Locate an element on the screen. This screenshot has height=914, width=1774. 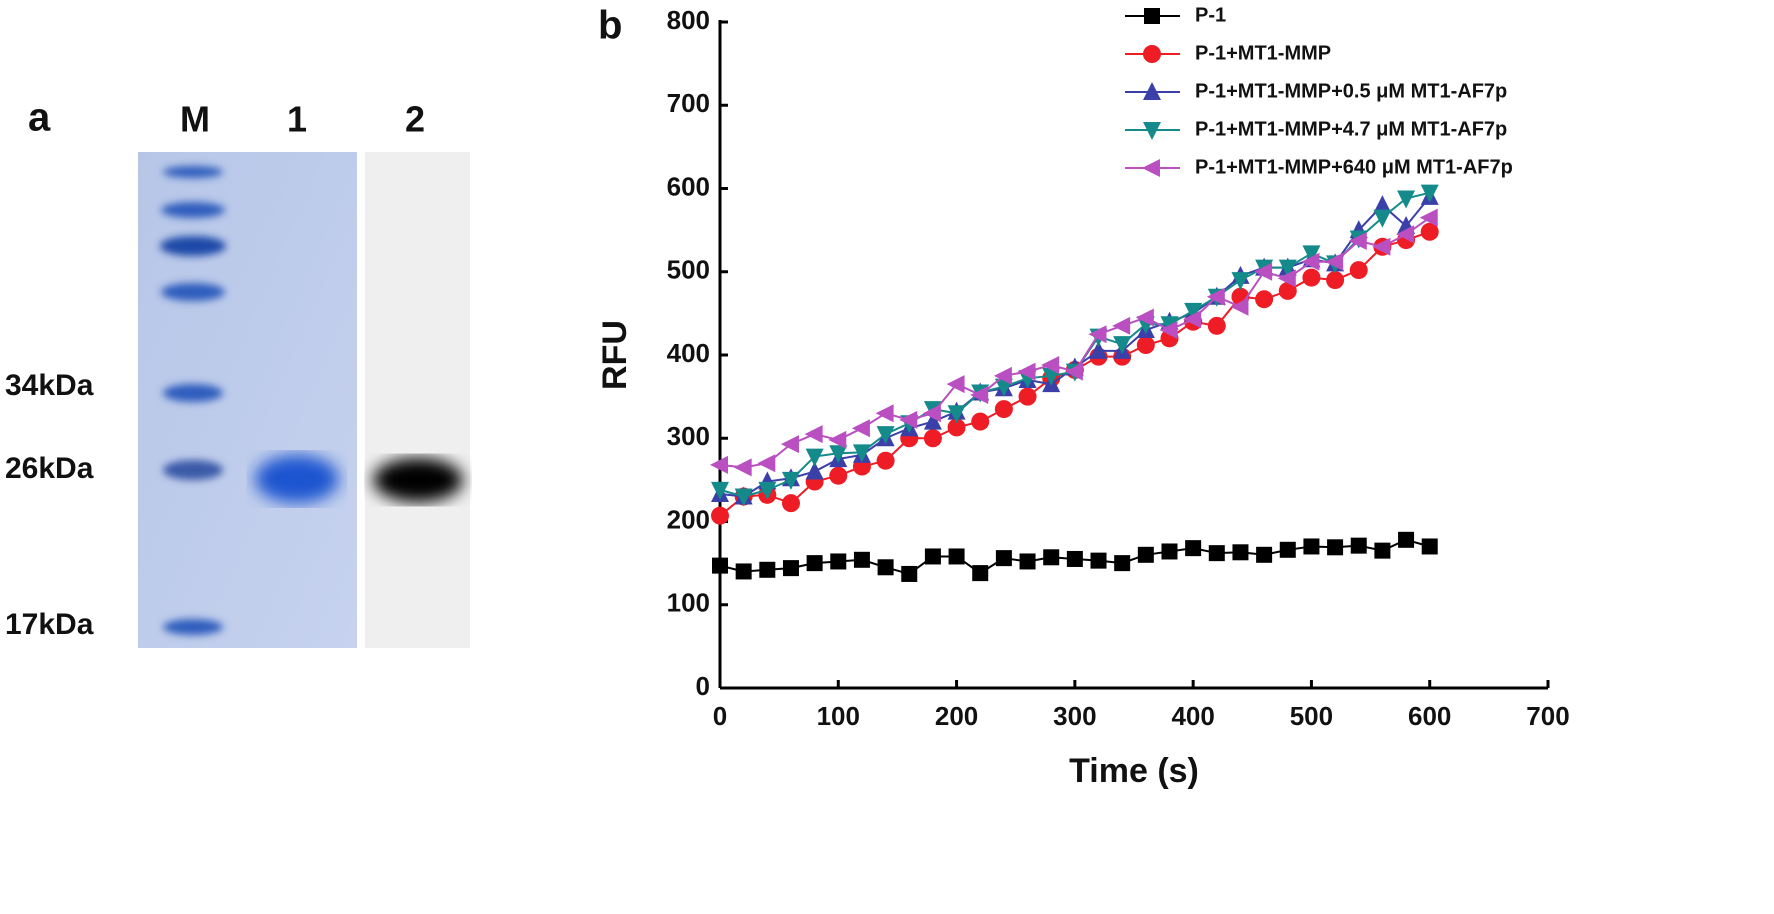
x-tick-label: 500 is located at coordinates (1311, 716).